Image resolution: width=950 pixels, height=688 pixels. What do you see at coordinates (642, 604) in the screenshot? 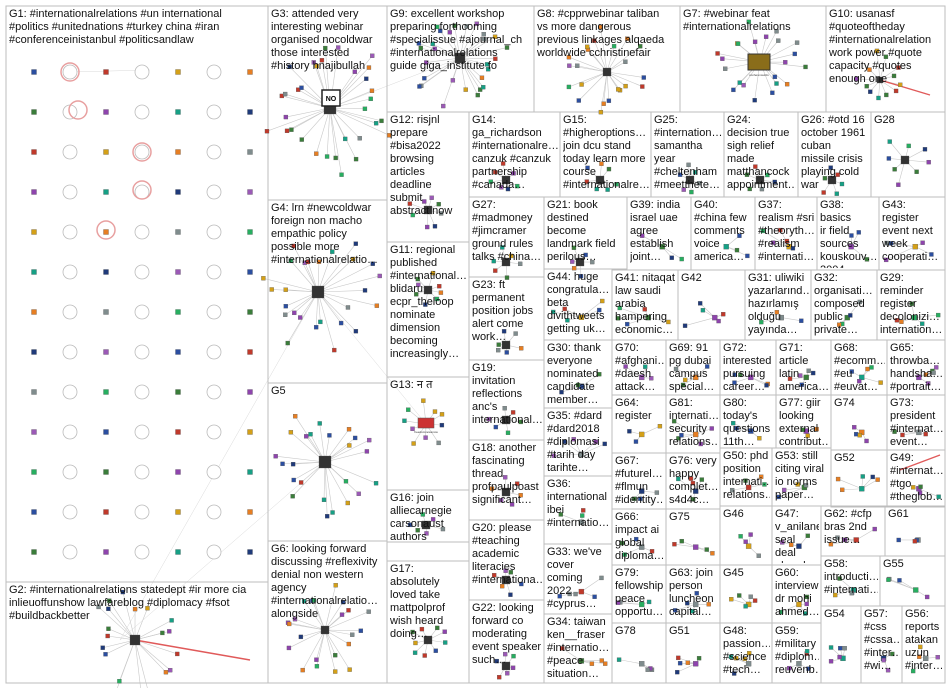
I see `g79-hub` at bounding box center [642, 604].